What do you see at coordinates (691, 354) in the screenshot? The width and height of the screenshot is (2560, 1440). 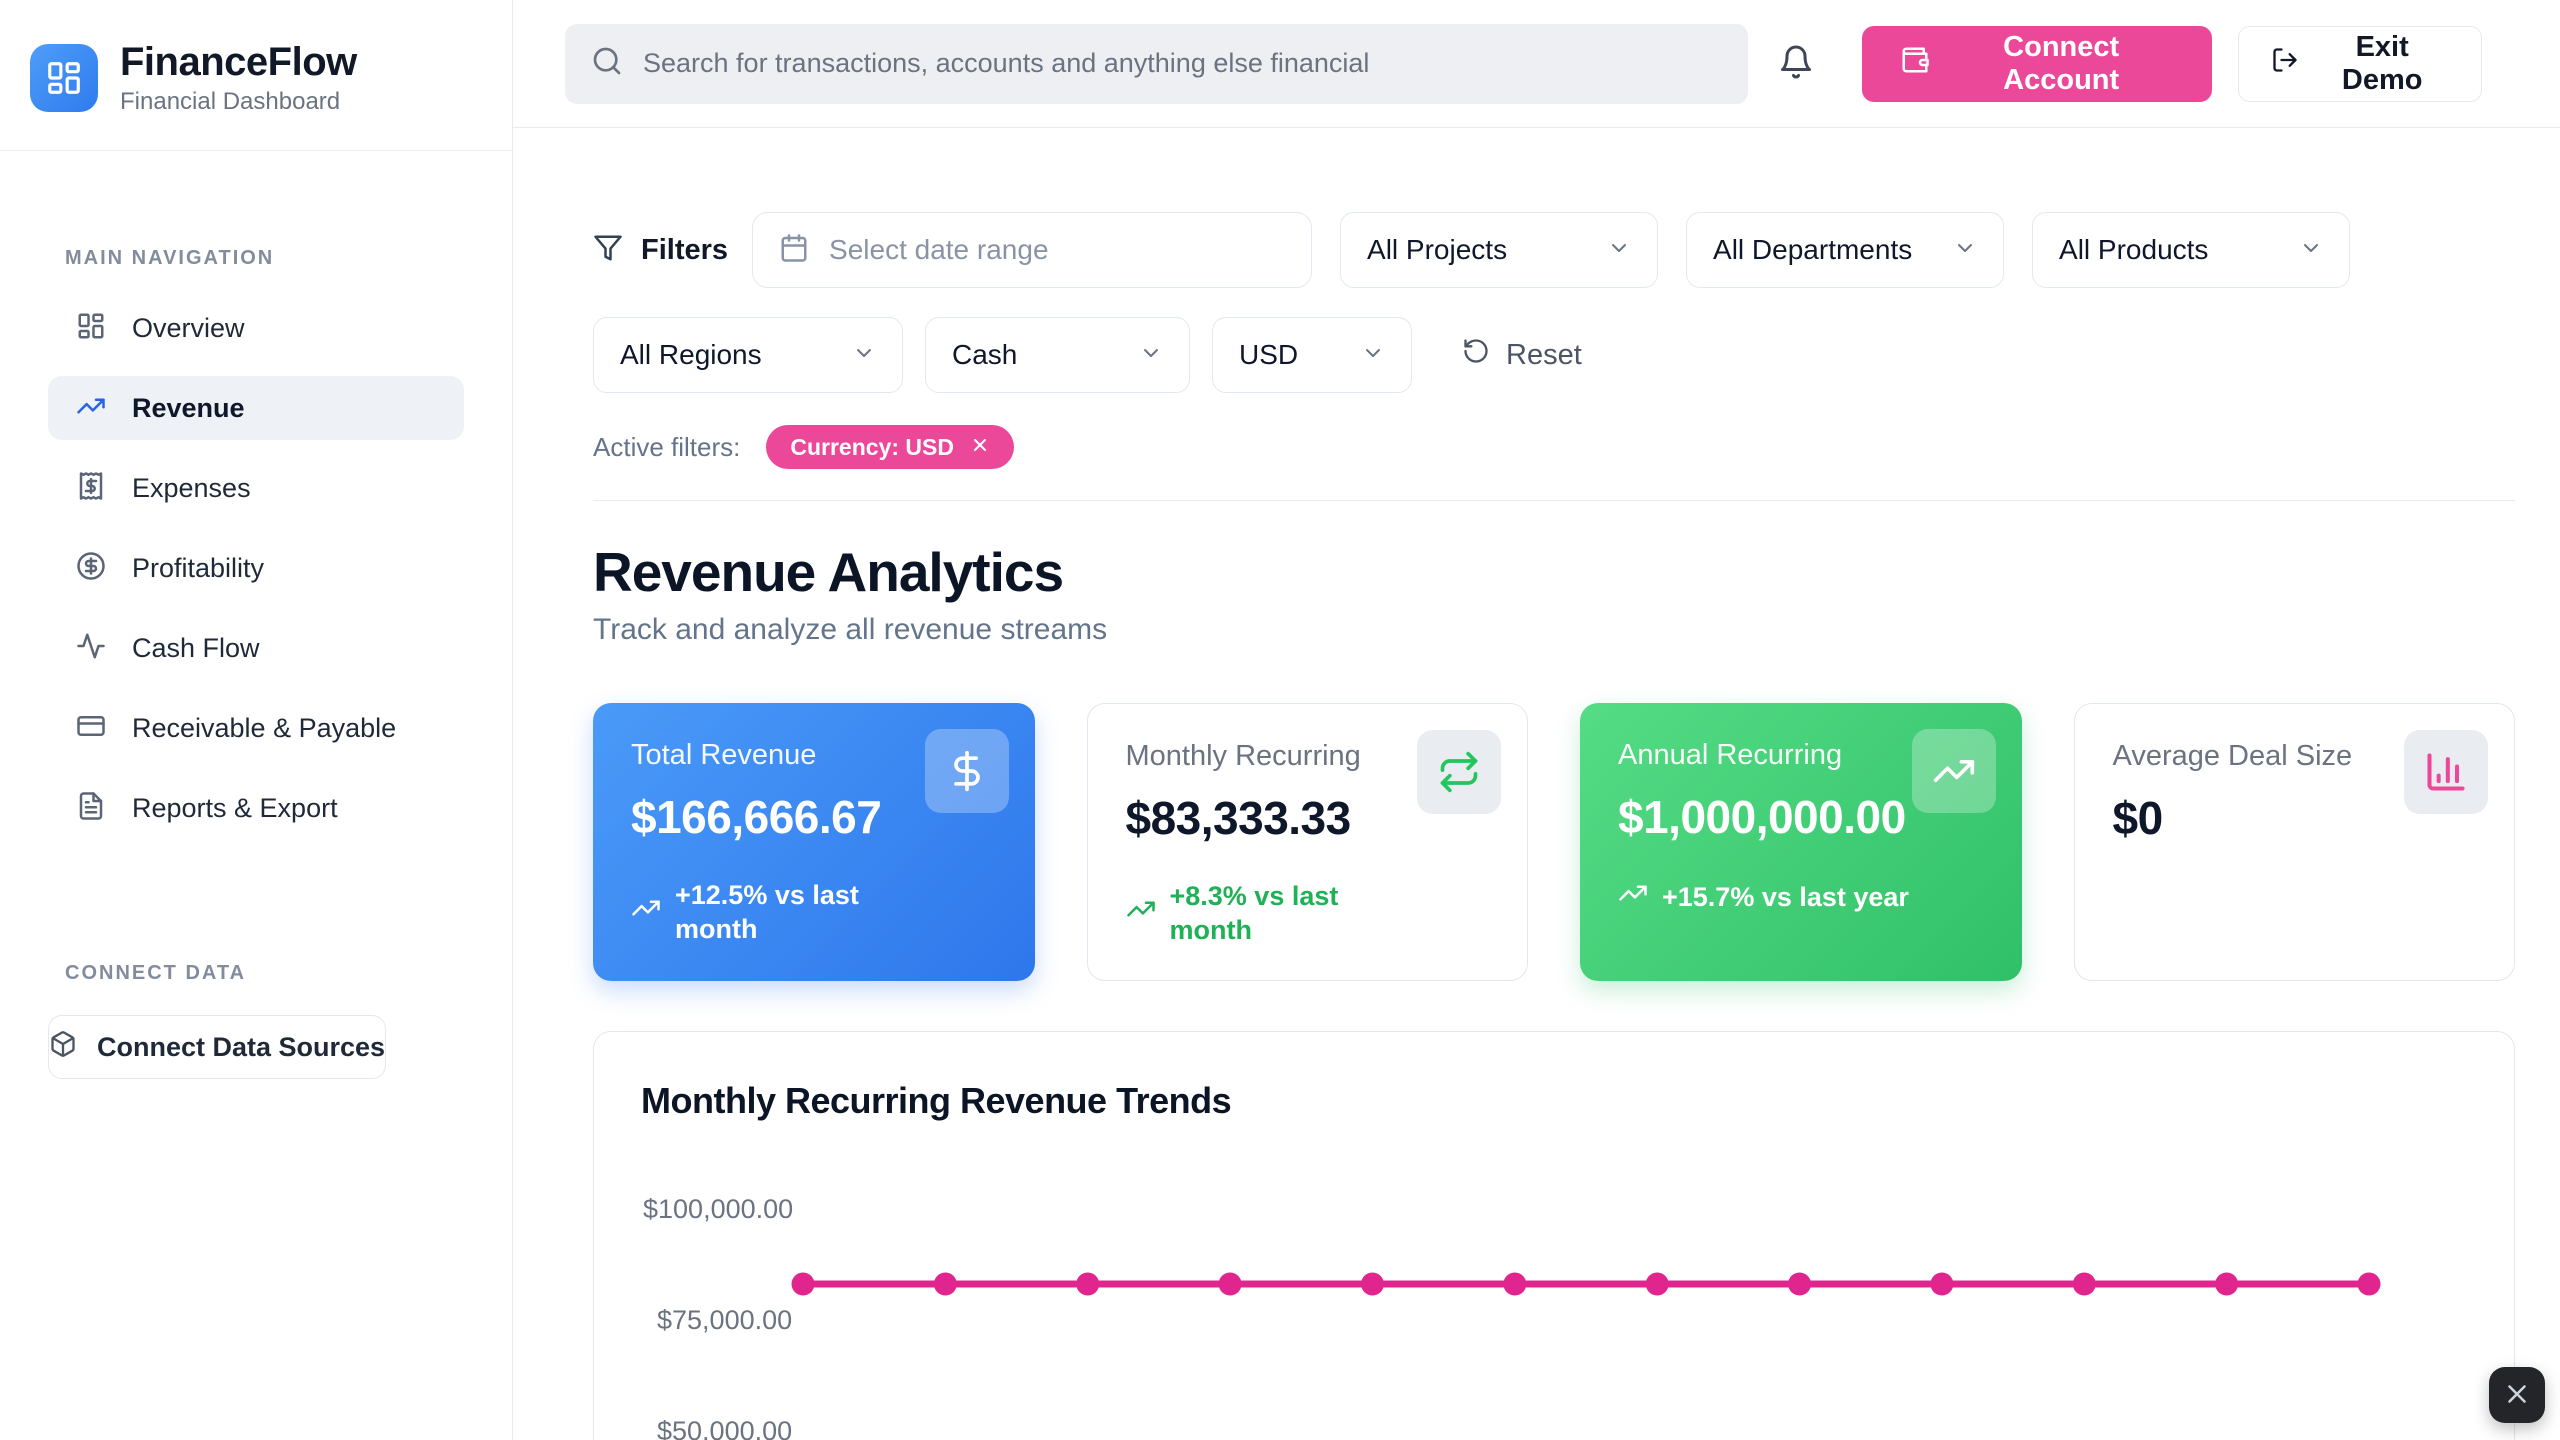 I see `regions-filter-value: All Regions` at bounding box center [691, 354].